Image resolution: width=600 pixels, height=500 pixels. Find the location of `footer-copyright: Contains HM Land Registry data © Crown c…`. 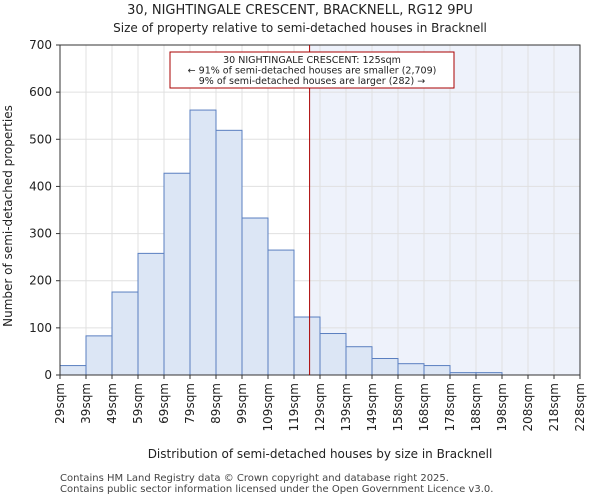

footer-copyright: Contains HM Land Registry data © Crown c… is located at coordinates (254, 478).